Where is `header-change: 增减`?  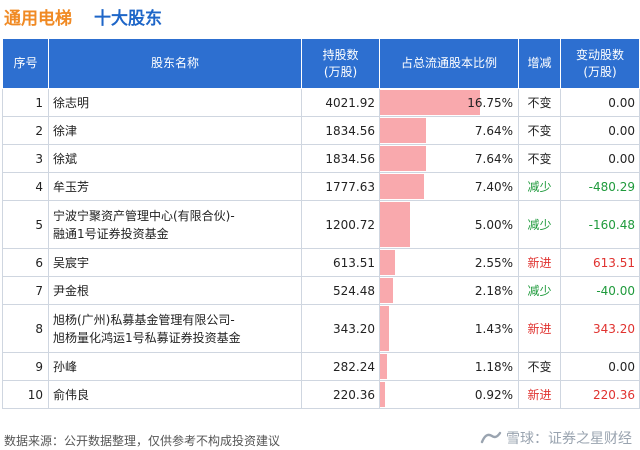 header-change: 增减 is located at coordinates (540, 64).